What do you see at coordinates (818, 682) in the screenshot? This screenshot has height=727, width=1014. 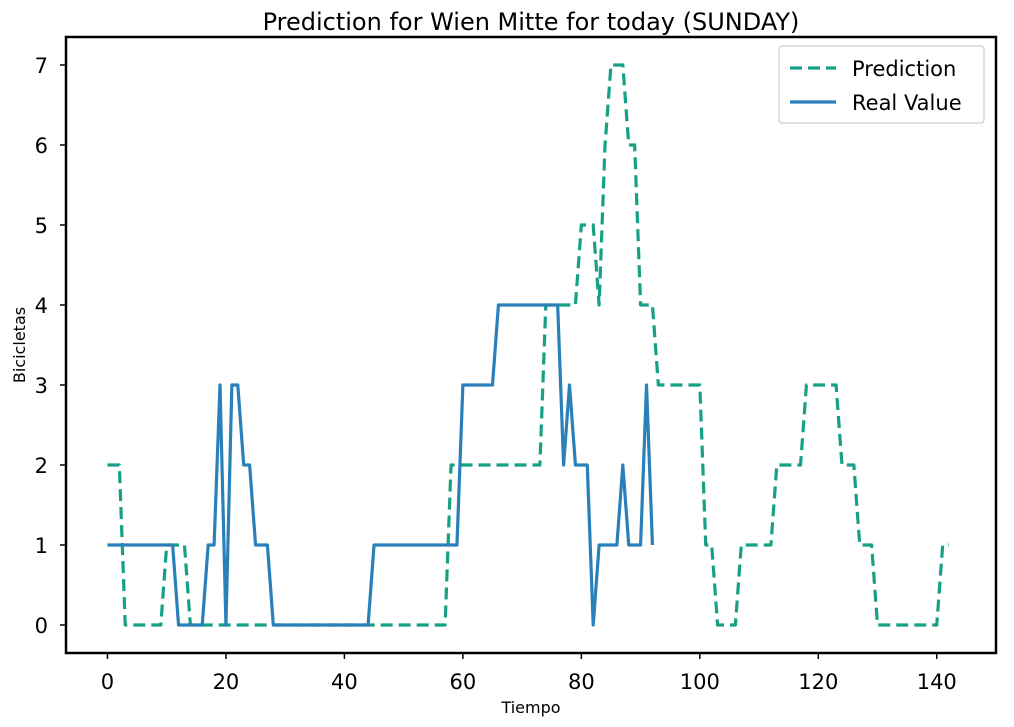 I see `x-tick-label: 120` at bounding box center [818, 682].